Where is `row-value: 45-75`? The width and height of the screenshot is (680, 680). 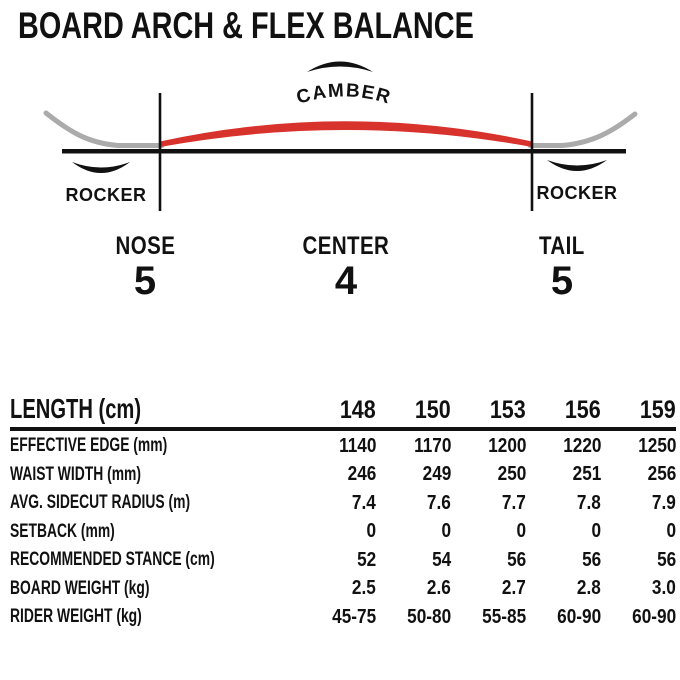 row-value: 45-75 is located at coordinates (354, 616).